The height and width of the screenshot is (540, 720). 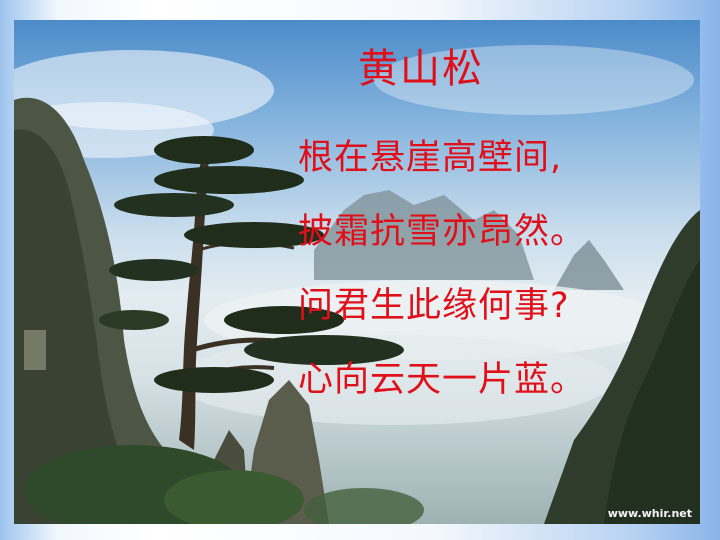 I want to click on distant-peaks, so click(x=424, y=235).